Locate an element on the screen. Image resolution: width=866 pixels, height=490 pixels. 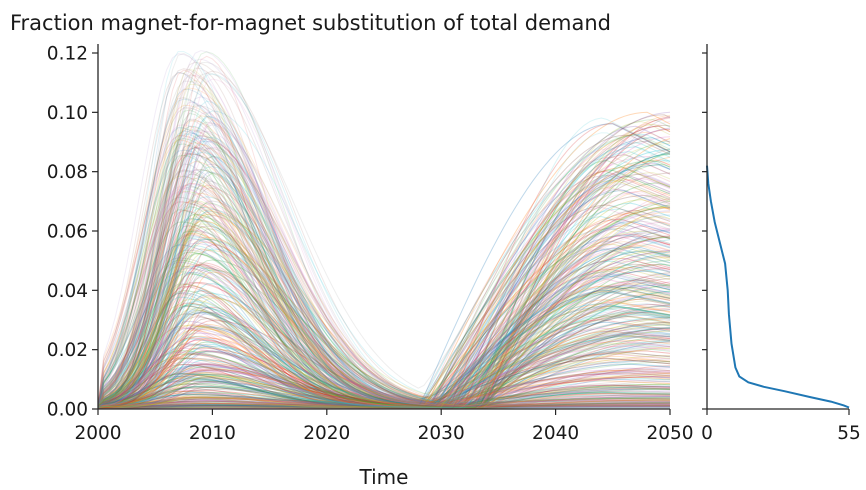
x-tick-label: 2010 is located at coordinates (212, 433).